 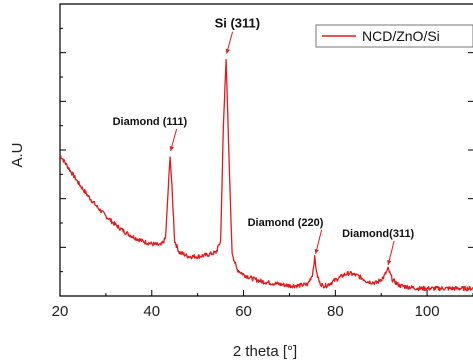 I want to click on x-axis-ticks: 20 40 60 80 100, so click(x=262, y=305).